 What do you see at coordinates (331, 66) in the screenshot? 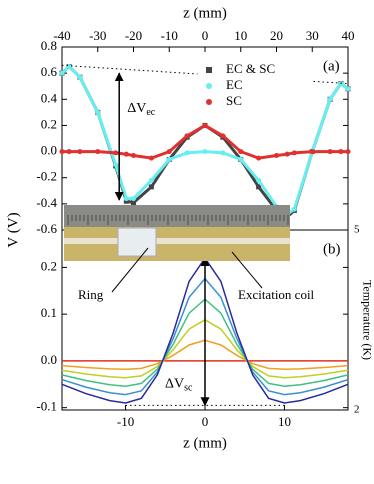
I see `panel-label: (a)` at bounding box center [331, 66].